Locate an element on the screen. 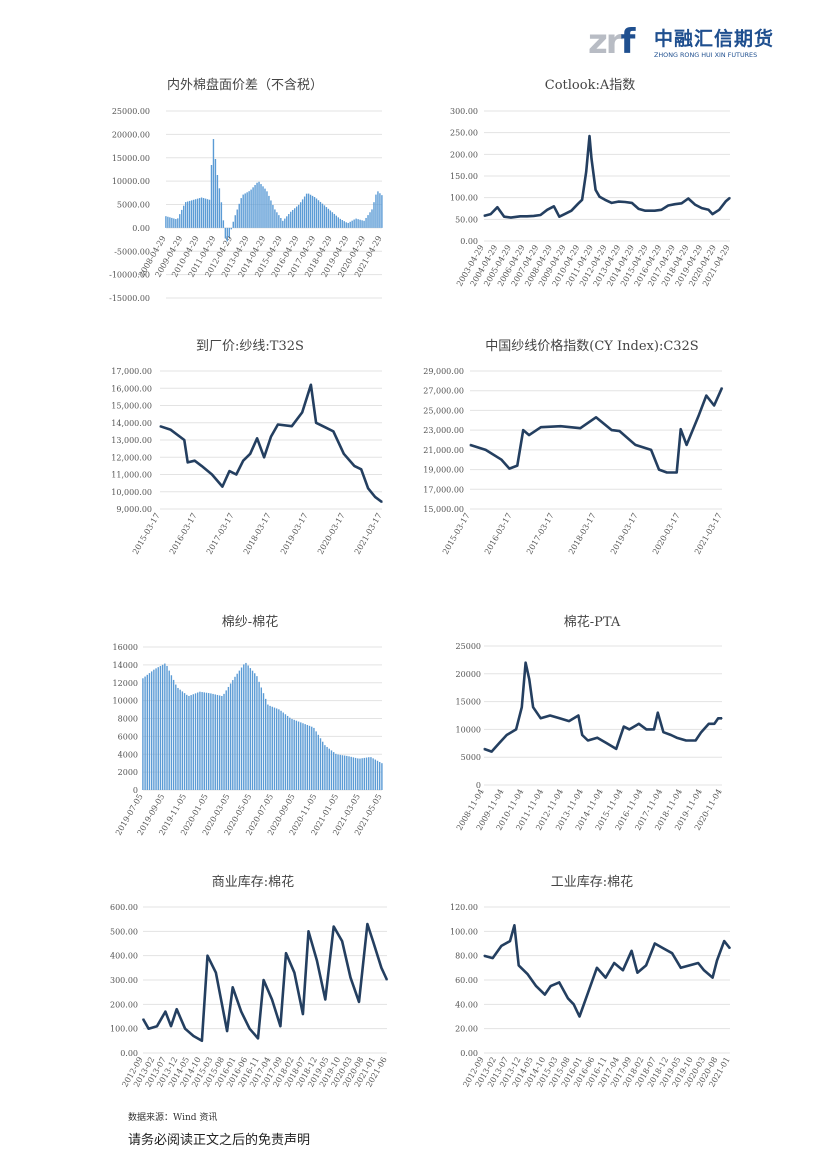 Image resolution: width=826 pixels, height=1169 pixels. c8-y-tick-label: 80.00 is located at coordinates (466, 956).